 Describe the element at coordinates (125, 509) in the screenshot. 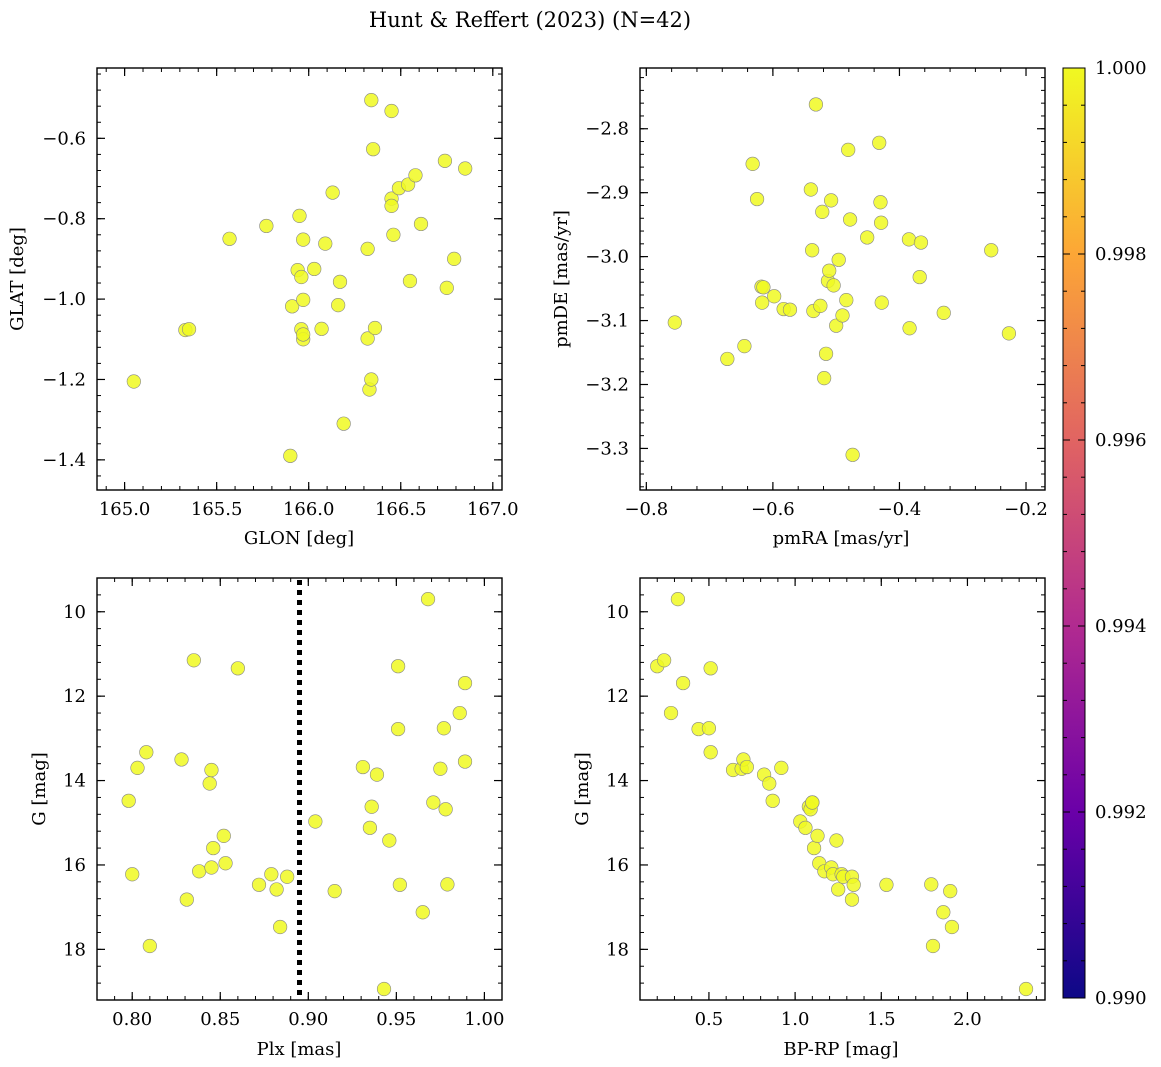

I see `x-tick-label: 165.0` at that location.